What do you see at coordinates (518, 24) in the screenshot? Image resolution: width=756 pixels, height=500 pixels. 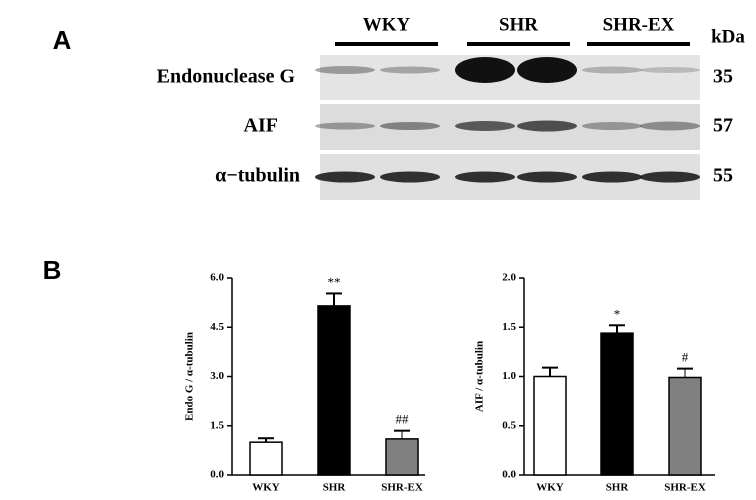 I see `group-label: SHR` at bounding box center [518, 24].